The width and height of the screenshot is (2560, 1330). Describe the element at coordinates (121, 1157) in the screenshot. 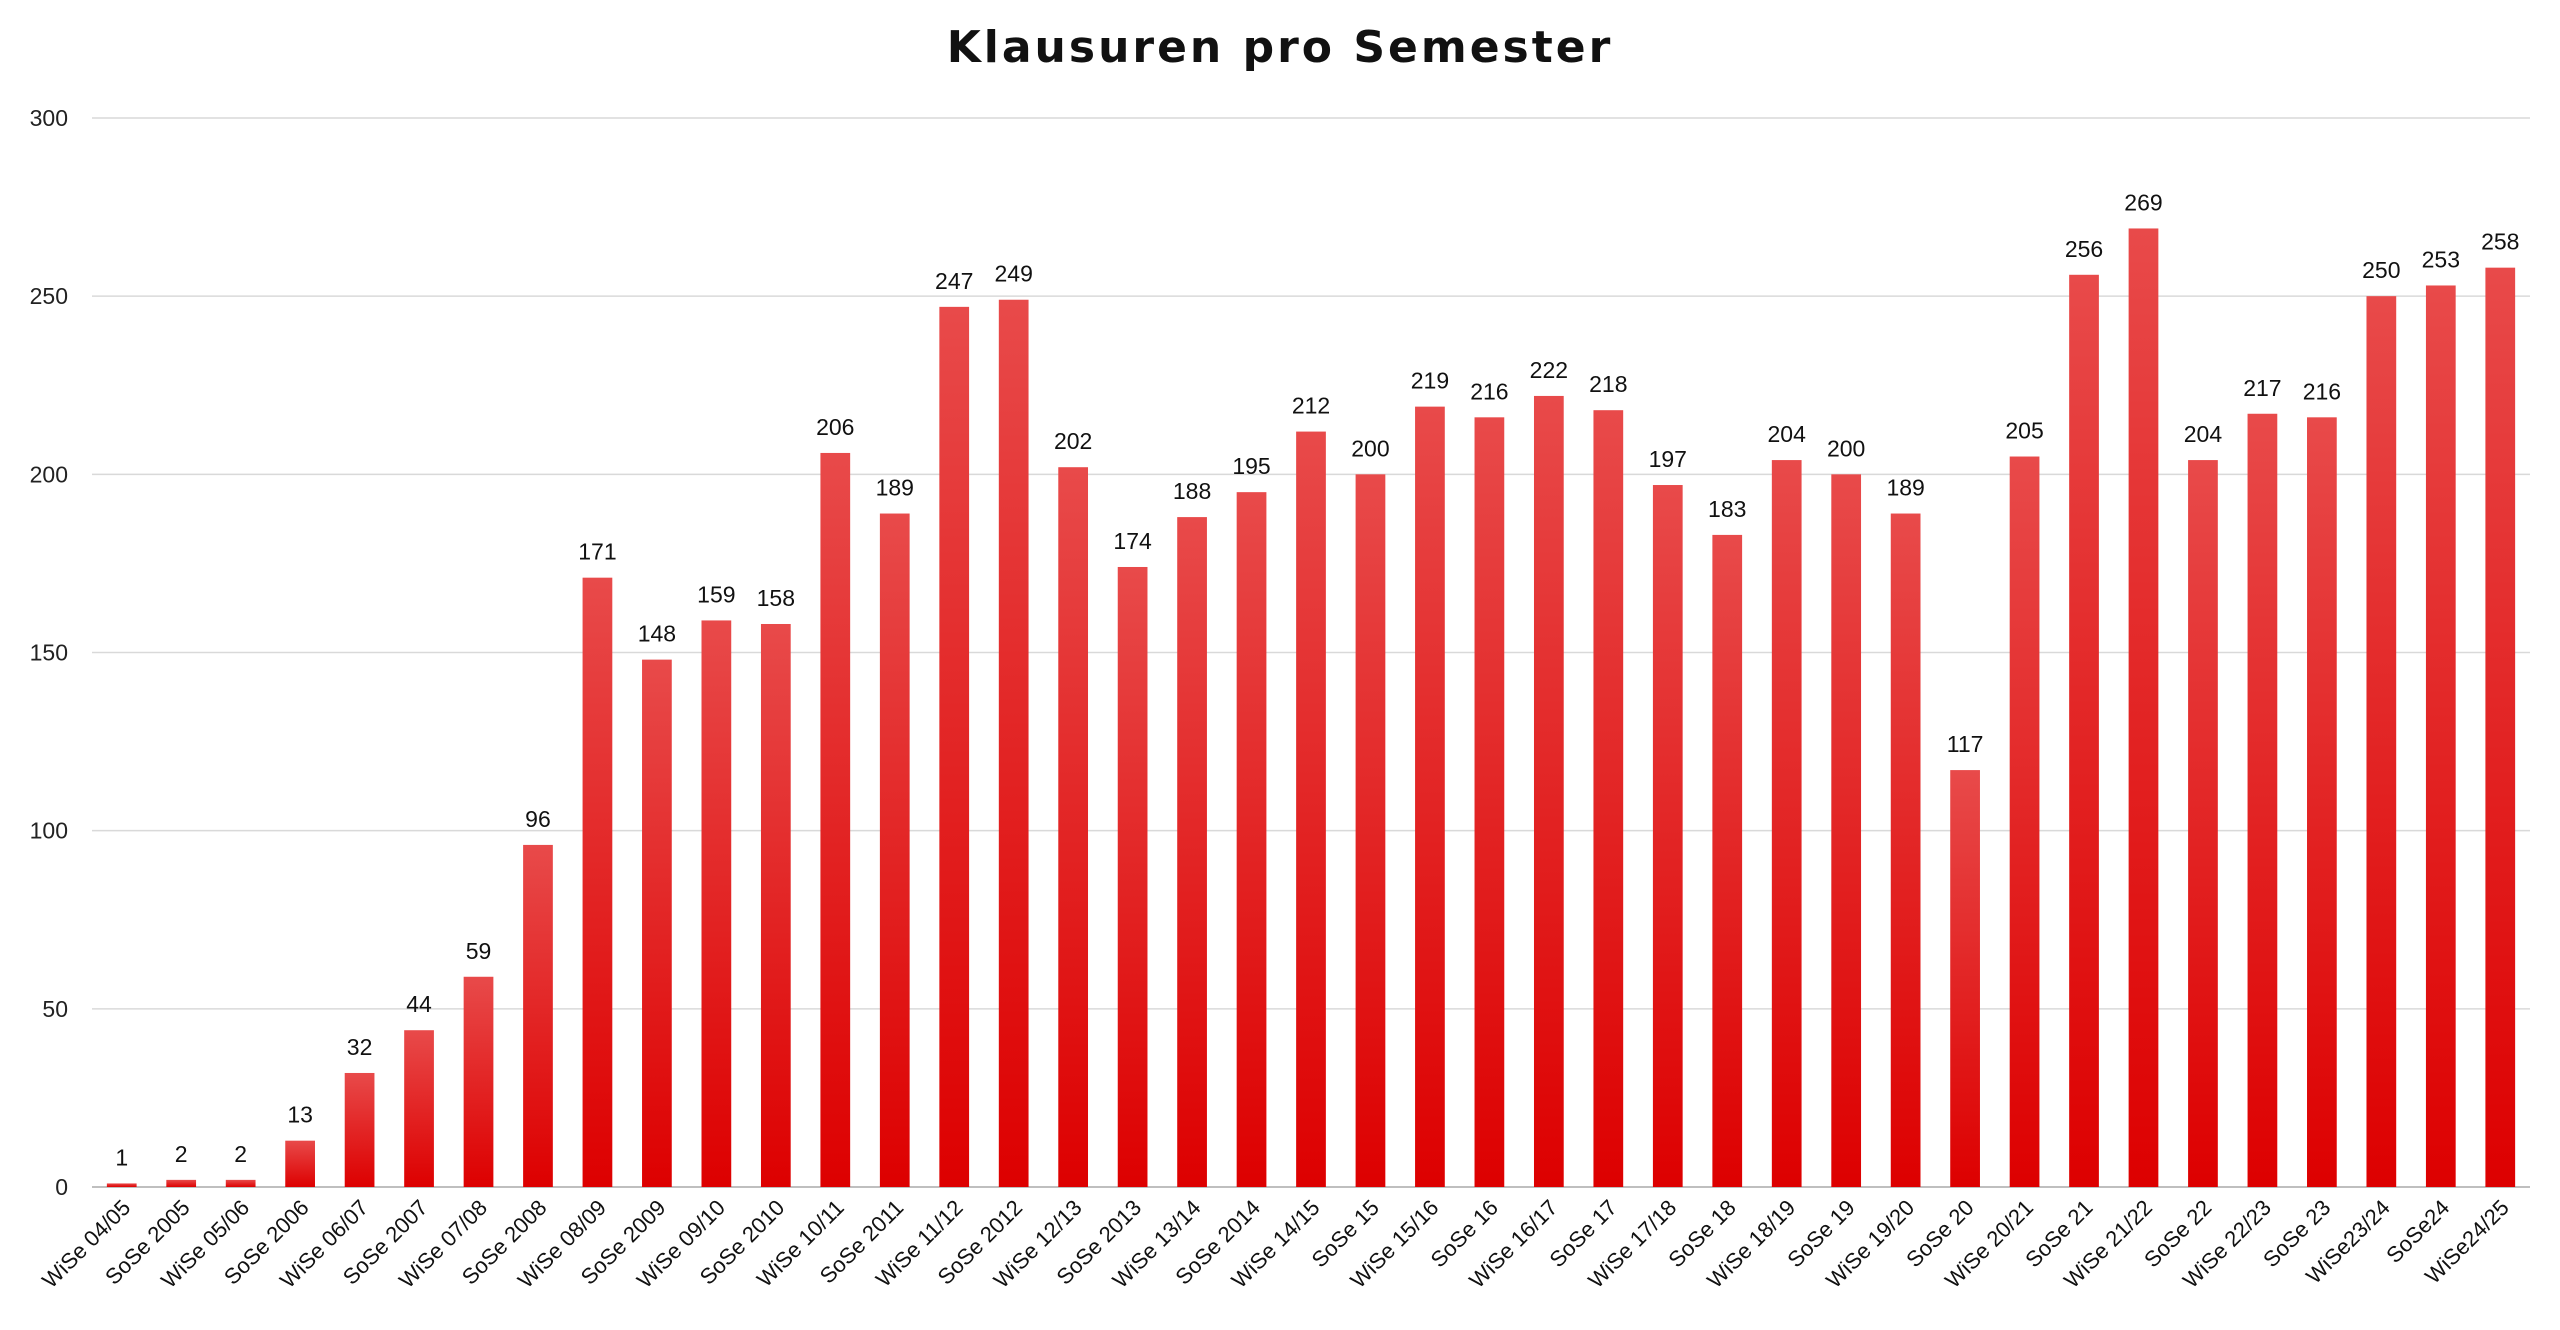

I see `data-label: 1` at that location.